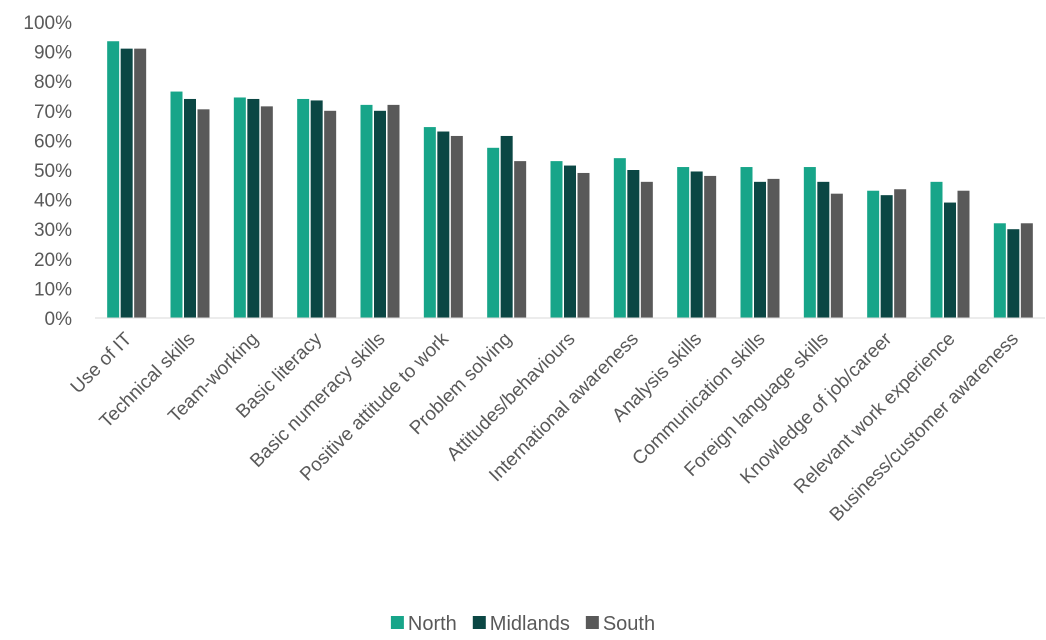 The height and width of the screenshot is (640, 1046). What do you see at coordinates (479, 622) in the screenshot?
I see `legend-swatch-midlands` at bounding box center [479, 622].